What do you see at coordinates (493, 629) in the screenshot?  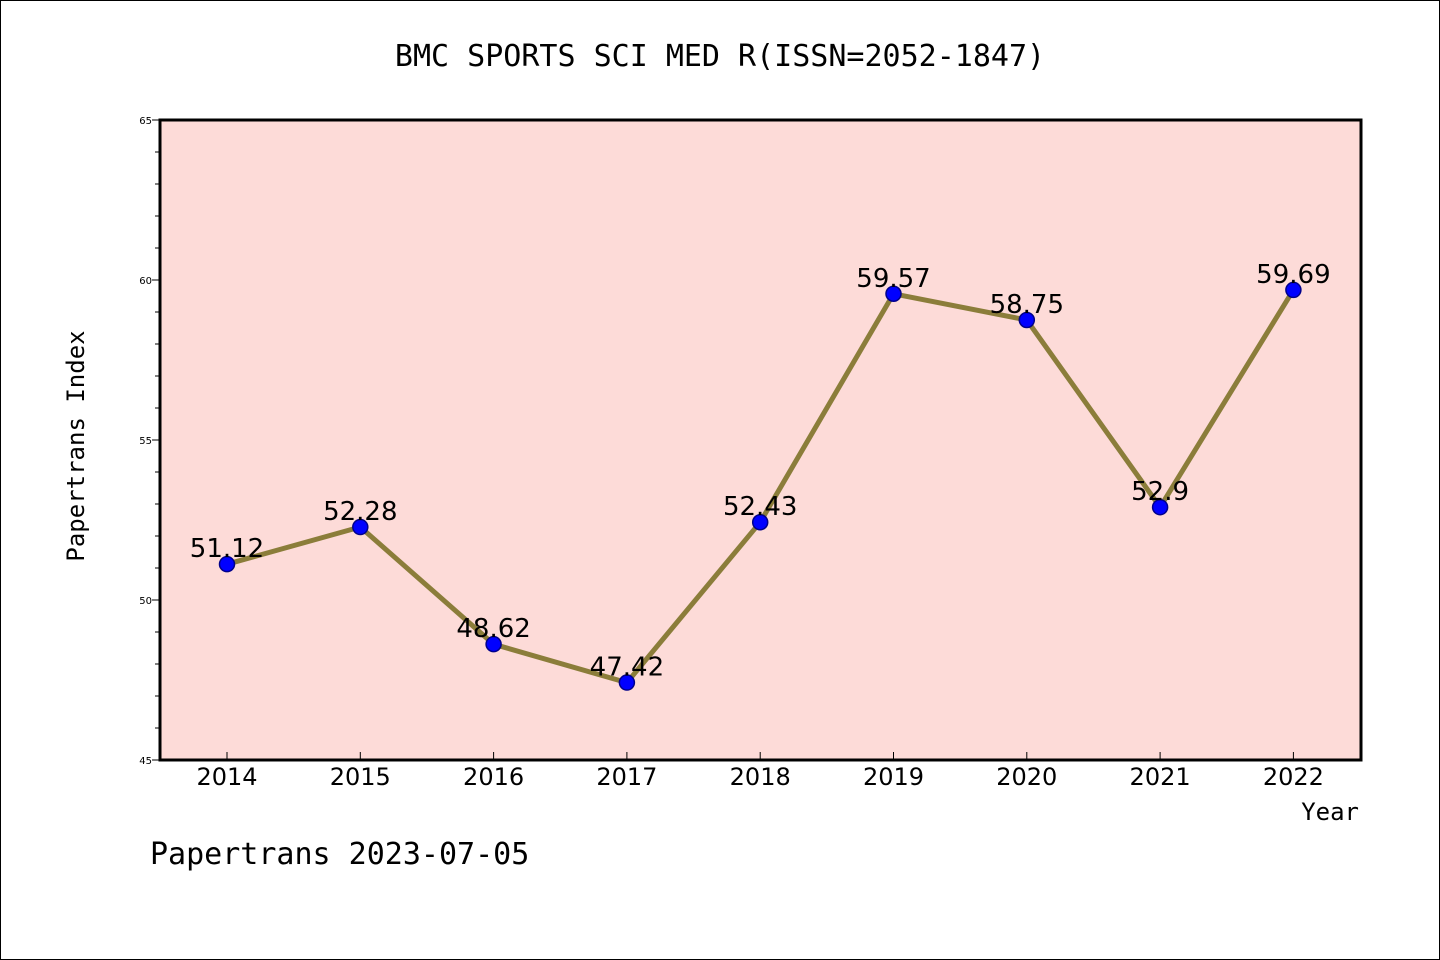 I see `data-label: 48.62` at bounding box center [493, 629].